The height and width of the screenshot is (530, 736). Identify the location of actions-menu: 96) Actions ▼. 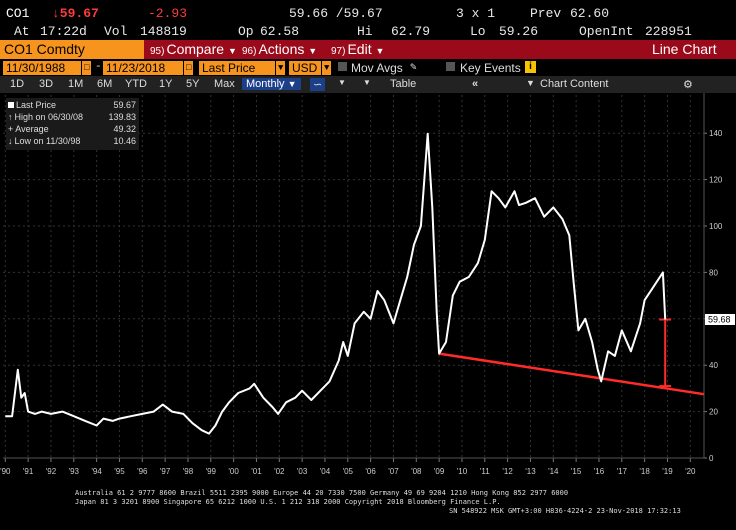
(279, 49).